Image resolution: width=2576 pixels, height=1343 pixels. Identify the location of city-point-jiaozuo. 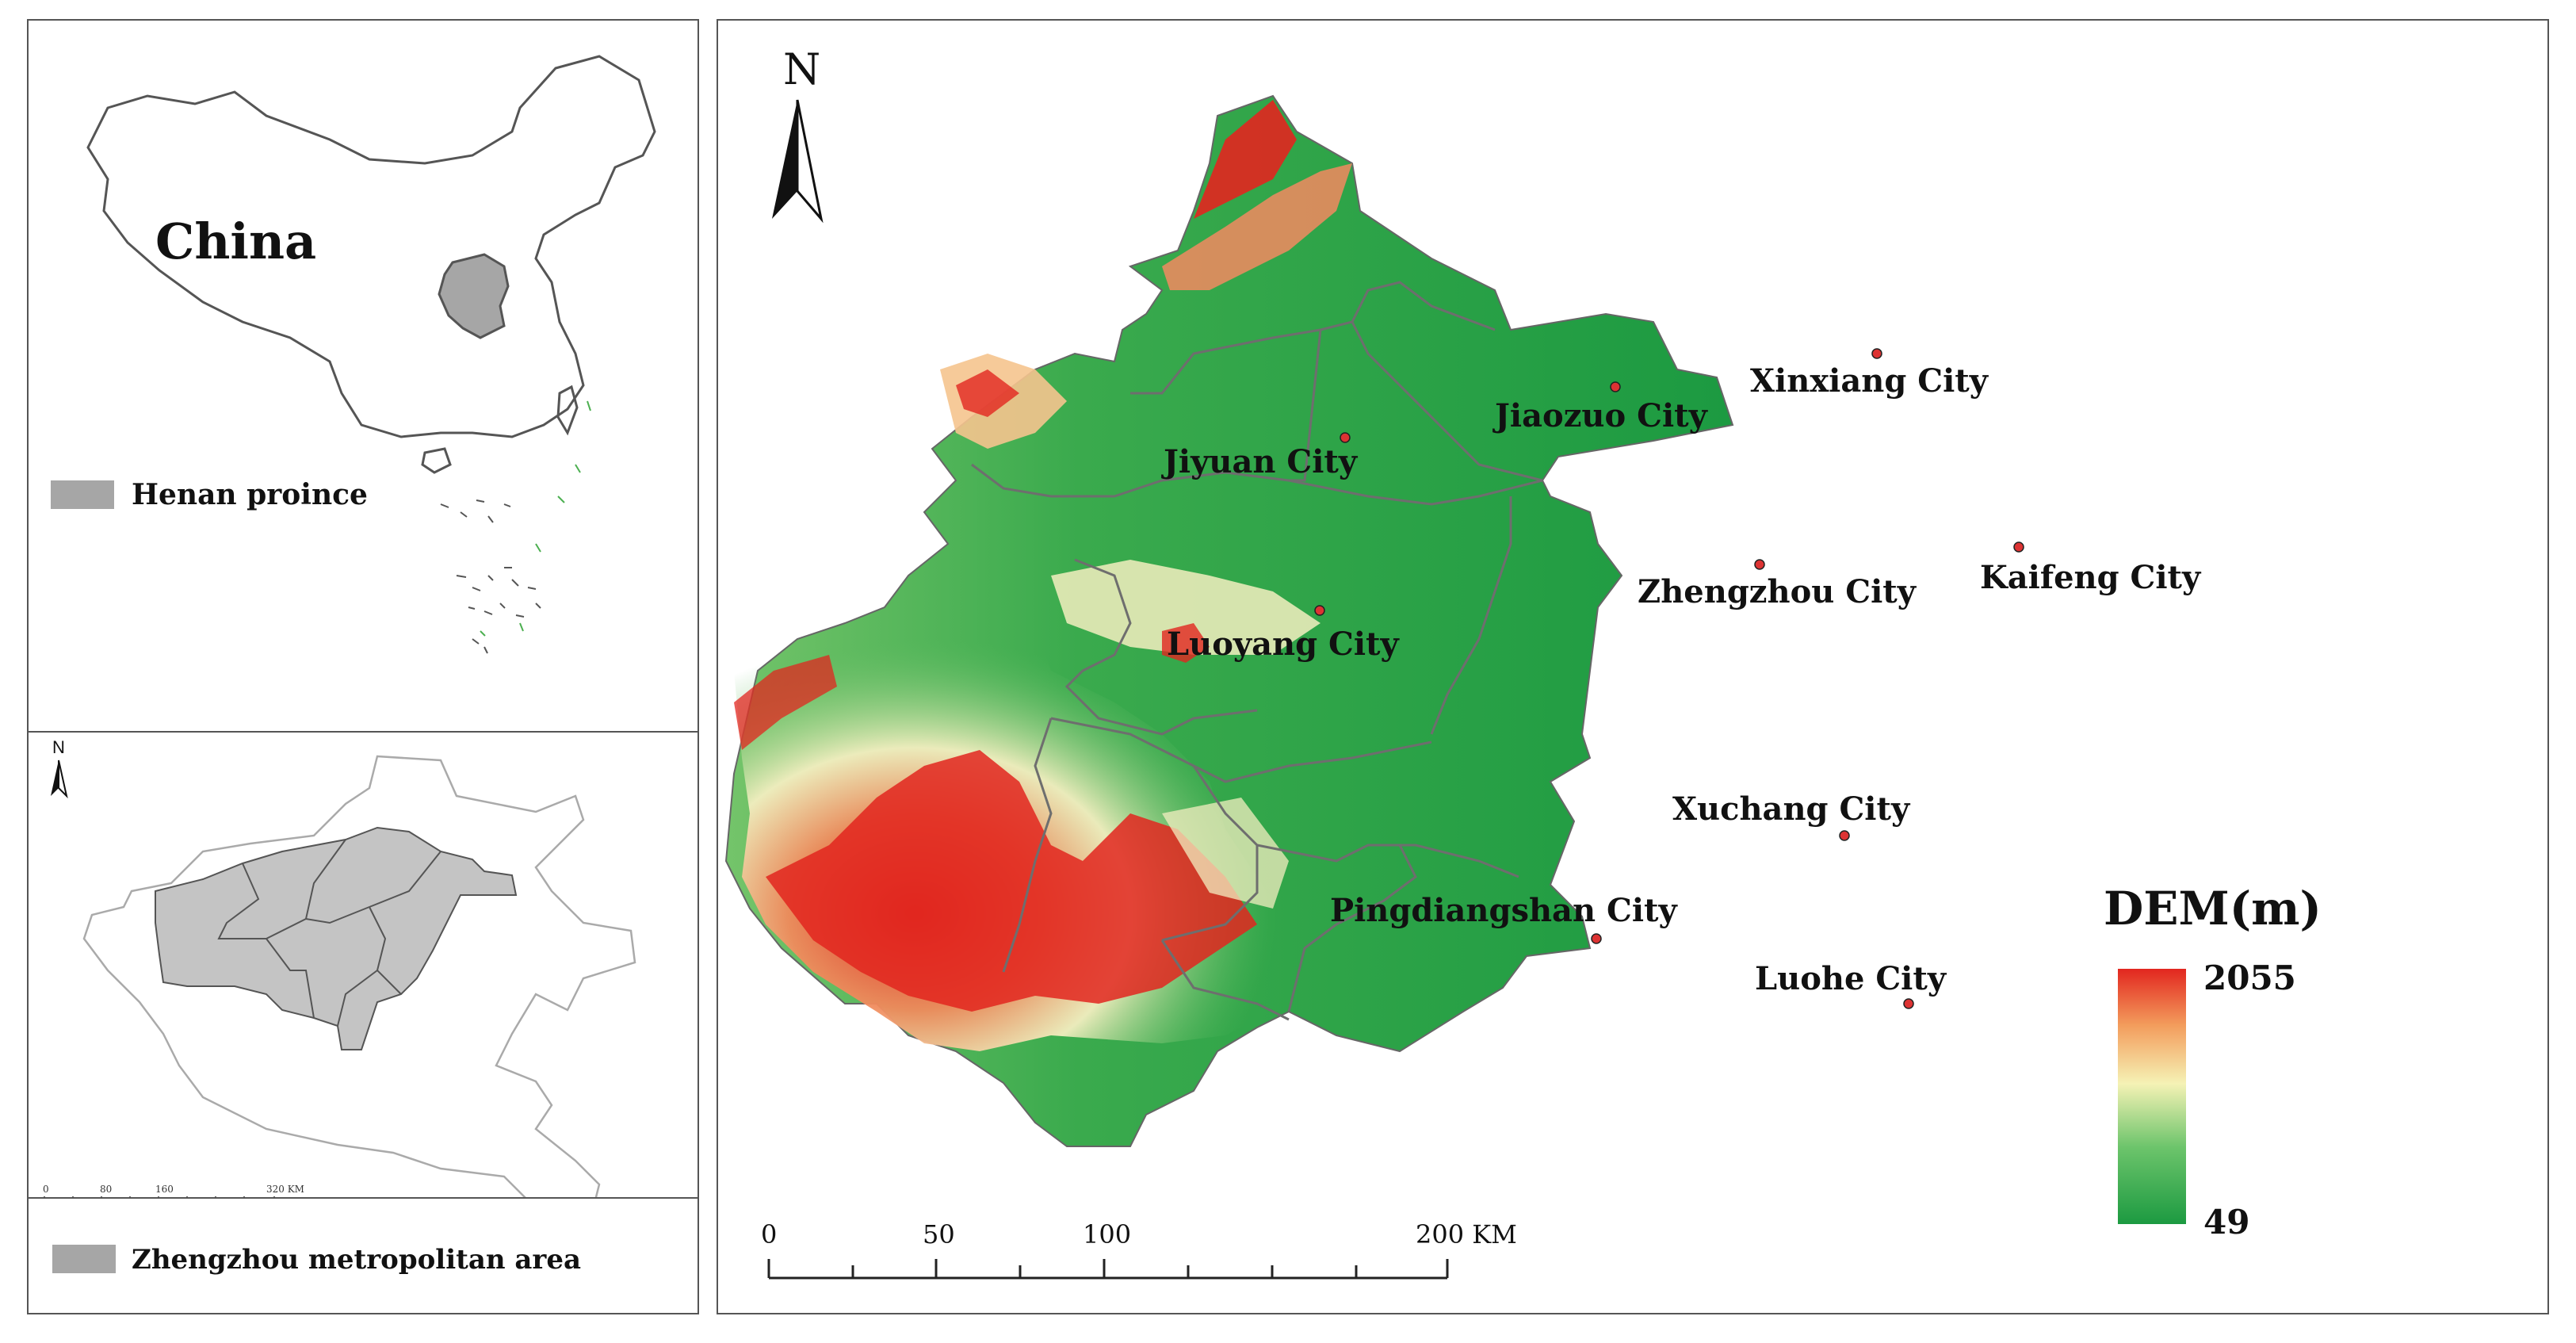
(1615, 386).